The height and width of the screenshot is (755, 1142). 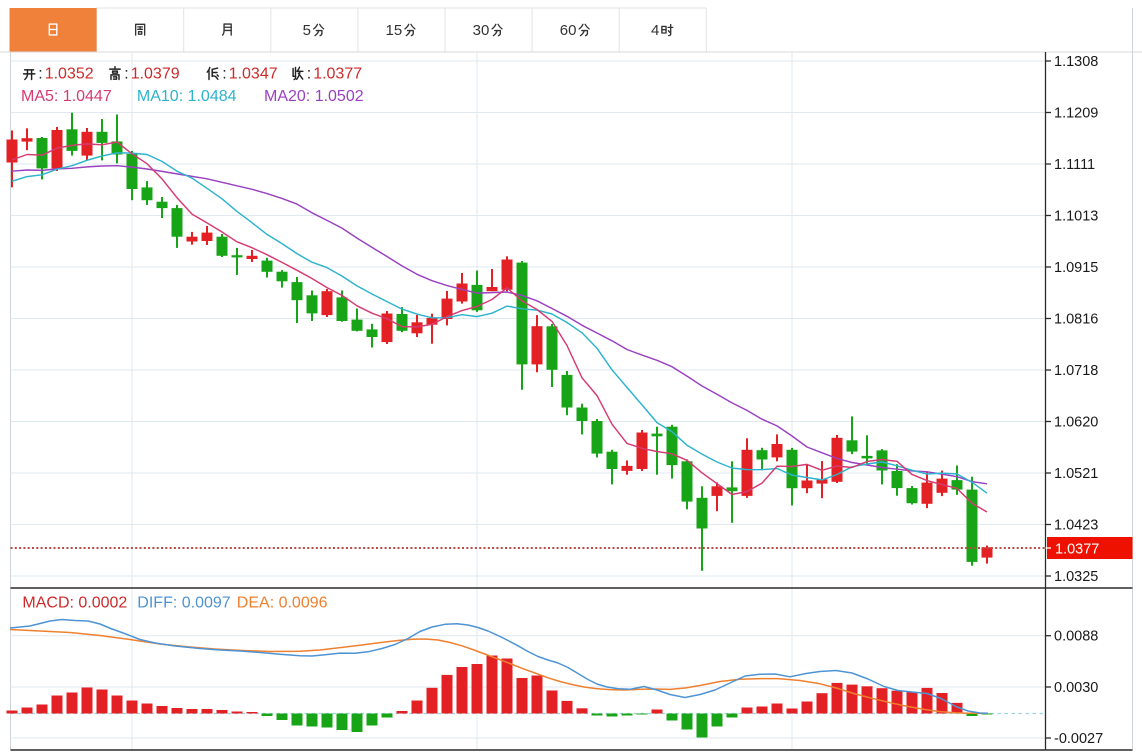 What do you see at coordinates (74, 603) in the screenshot?
I see `svg-text: MACD: 0.0002` at bounding box center [74, 603].